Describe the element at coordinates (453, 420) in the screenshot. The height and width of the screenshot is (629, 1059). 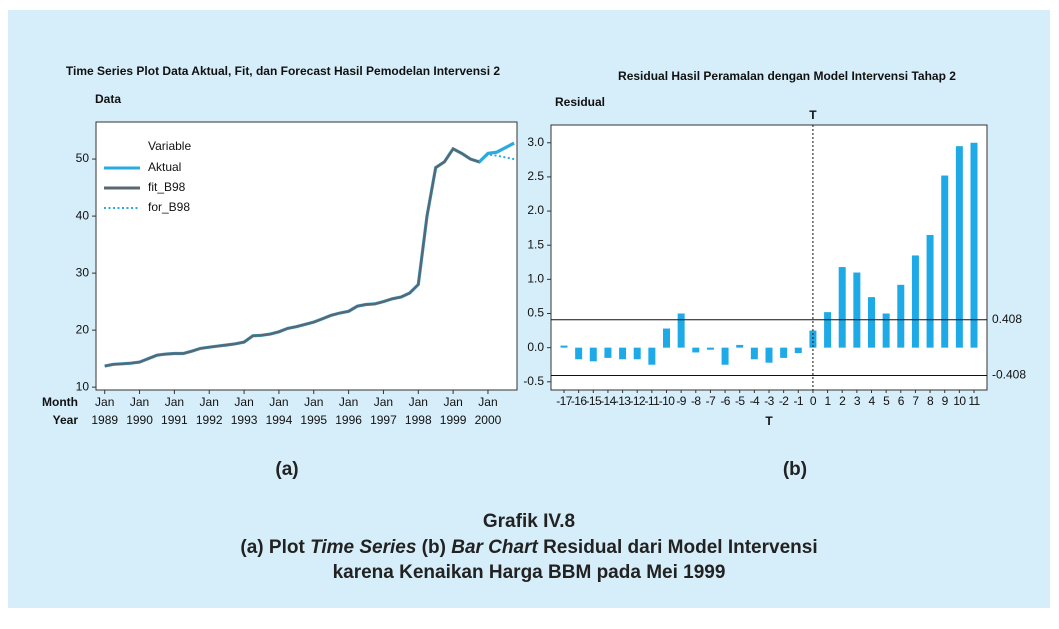
I see `x-tick-year: 1999` at that location.